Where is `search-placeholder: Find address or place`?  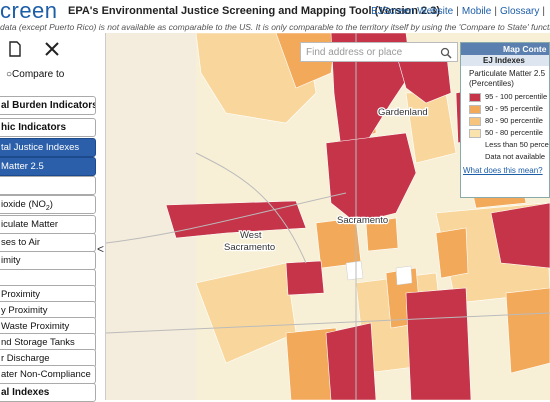
search-placeholder: Find address or place is located at coordinates (354, 52).